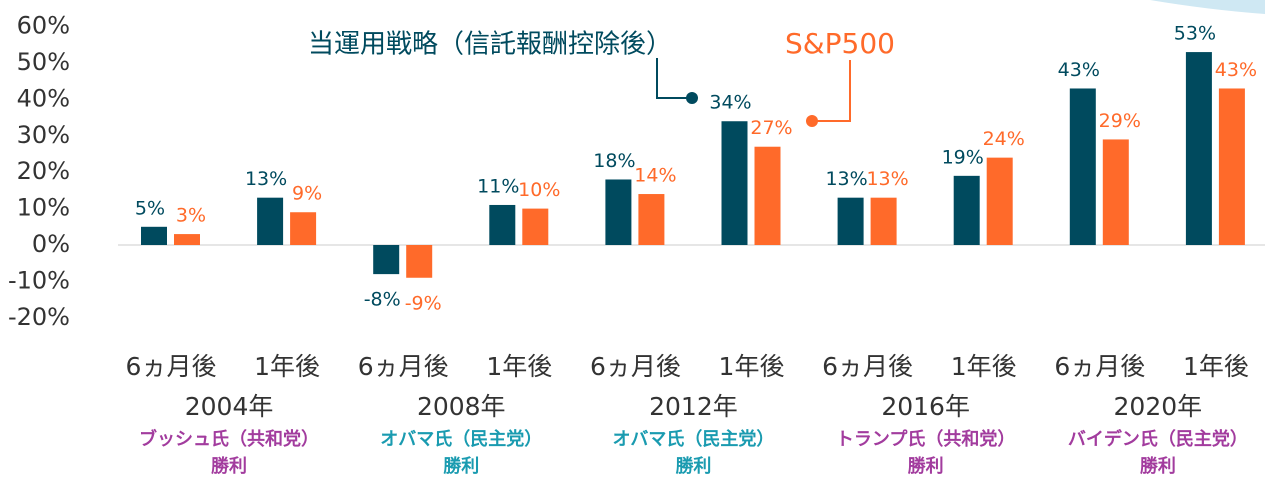 The image size is (1265, 482). Describe the element at coordinates (1004, 139) in the screenshot. I see `data-label: 24%` at that location.